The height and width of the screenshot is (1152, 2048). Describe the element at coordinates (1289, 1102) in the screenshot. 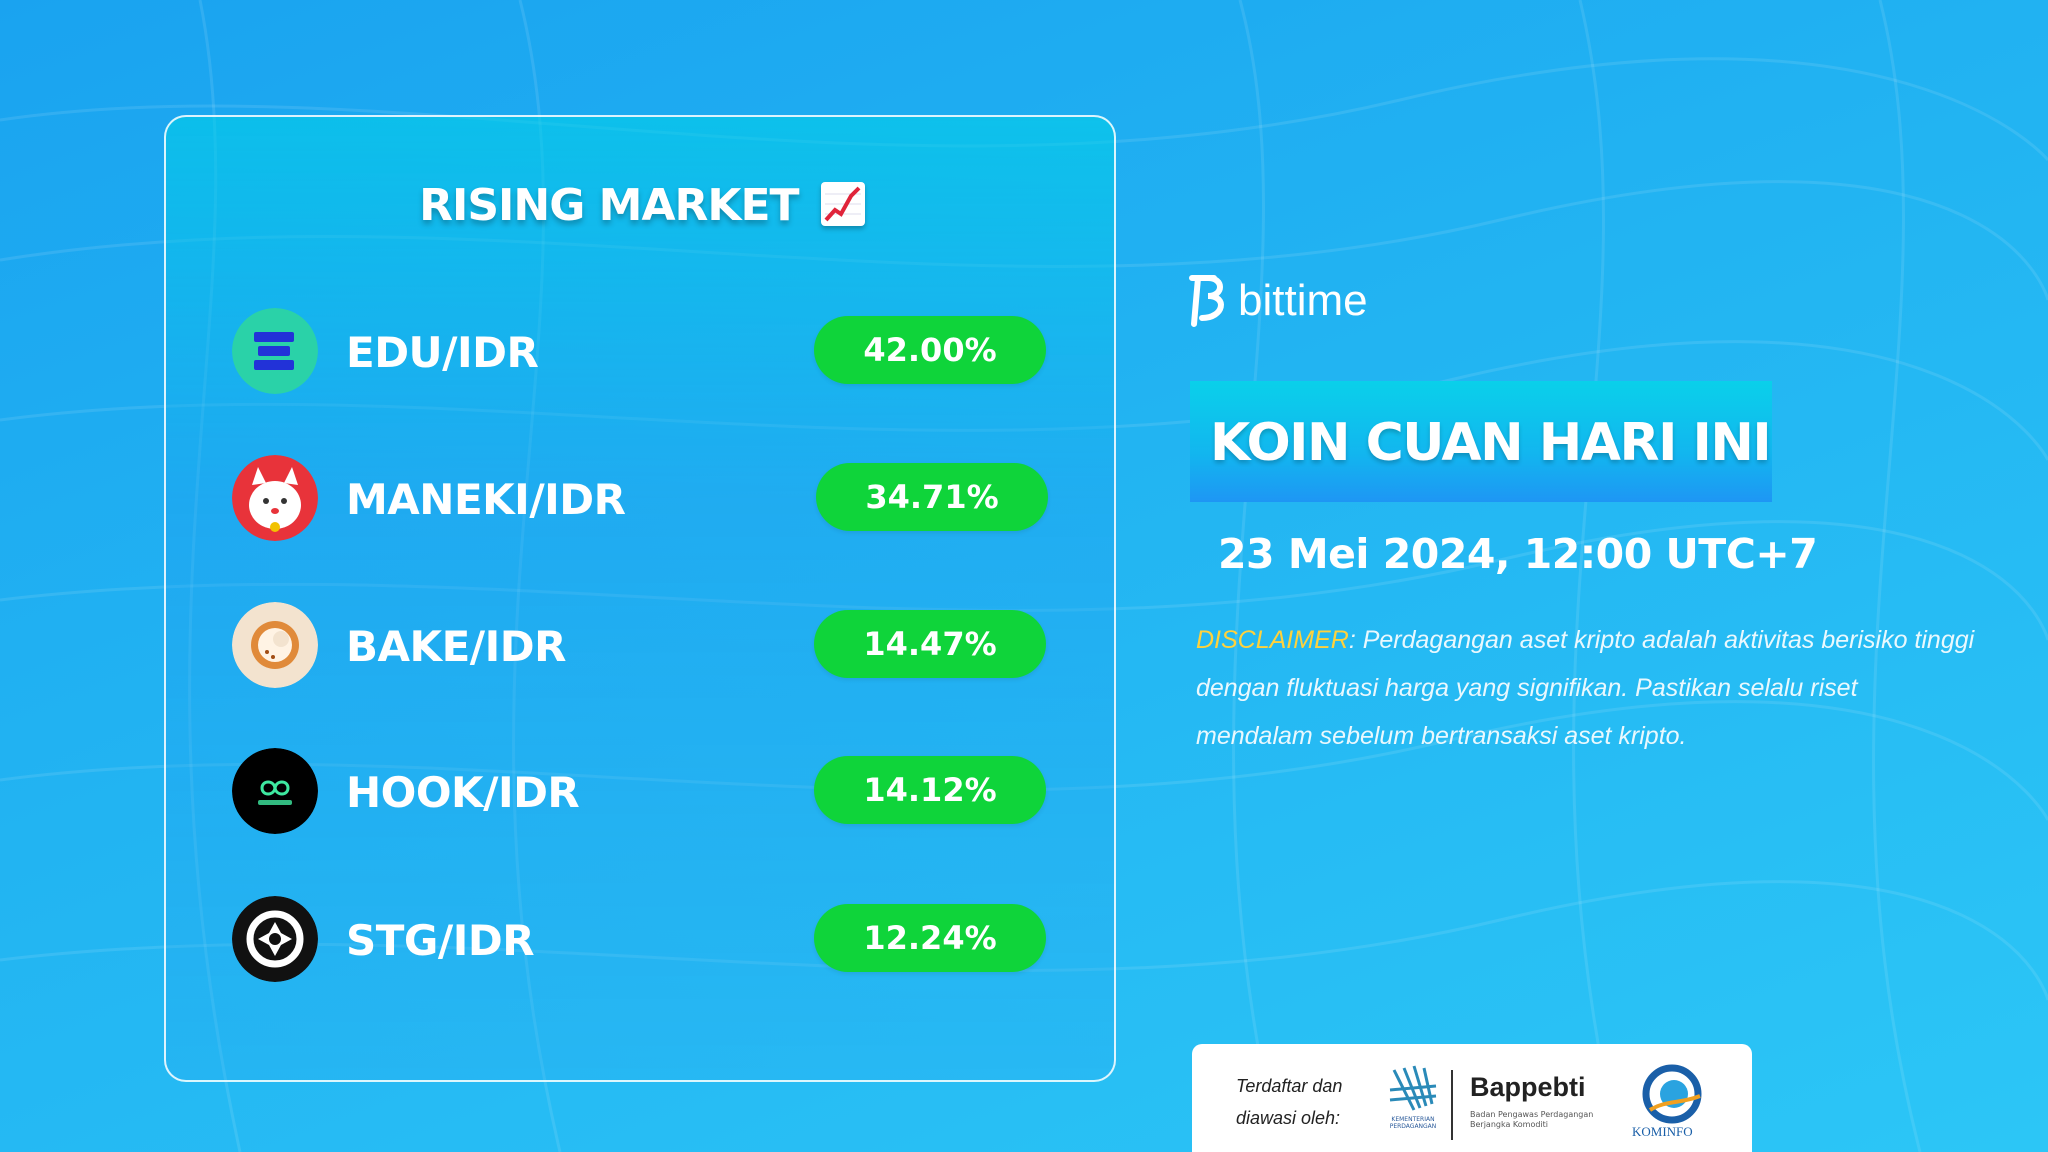

I see `registration-text: Terdaftar dan diawasi oleh:` at that location.